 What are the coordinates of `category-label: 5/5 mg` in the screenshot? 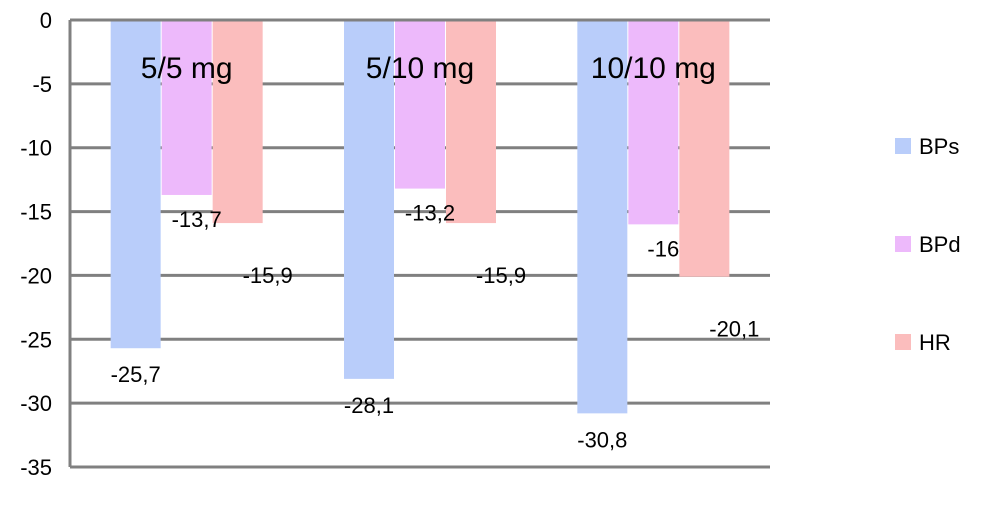 It's located at (187, 68).